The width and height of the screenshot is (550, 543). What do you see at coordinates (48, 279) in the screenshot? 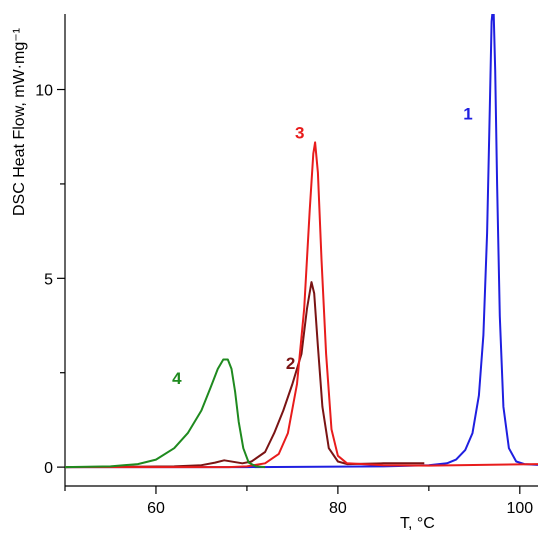
I see `y-tick-label: 5` at bounding box center [48, 279].